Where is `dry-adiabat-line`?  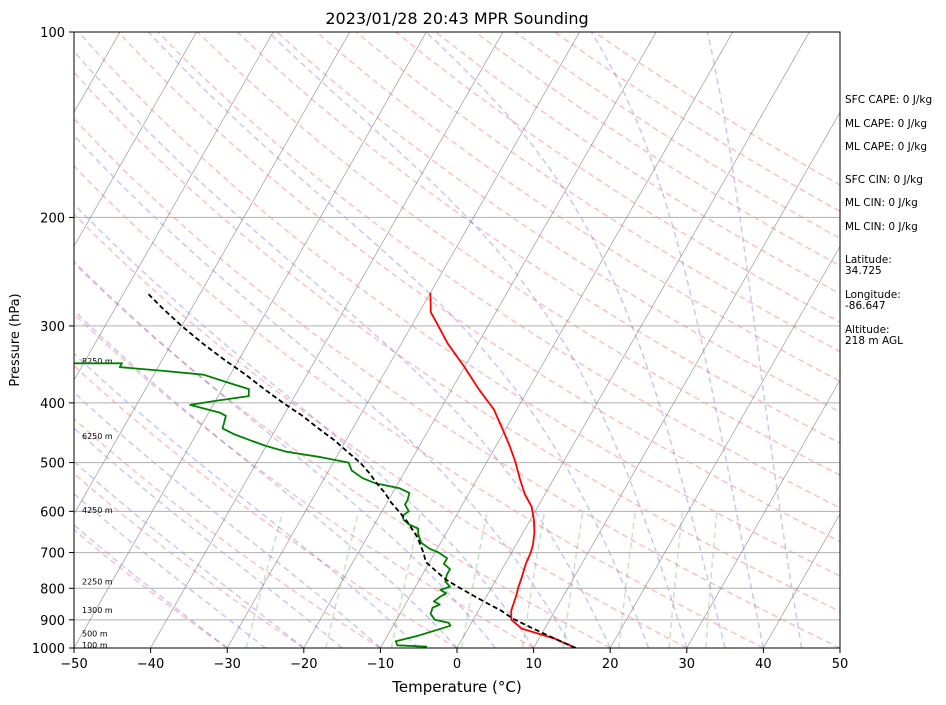
dry-adiabat-line is located at coordinates (151, 588).